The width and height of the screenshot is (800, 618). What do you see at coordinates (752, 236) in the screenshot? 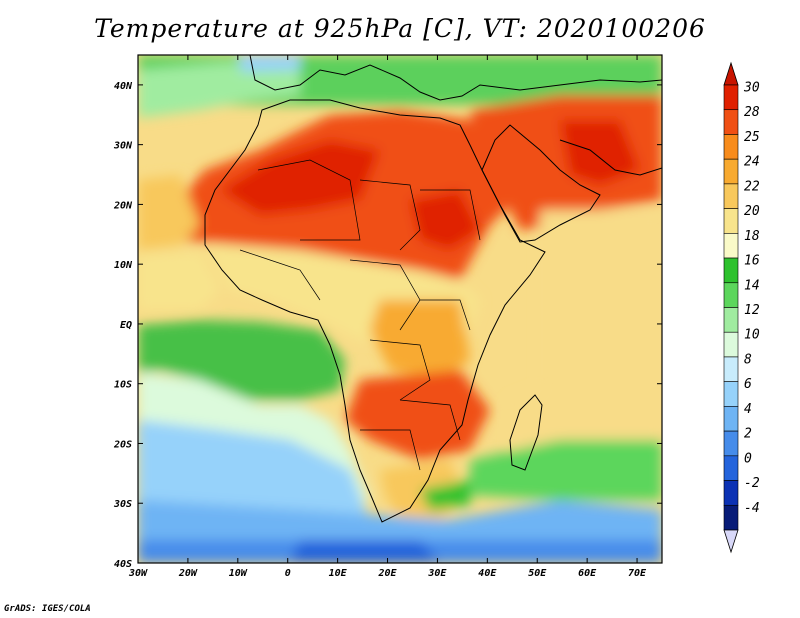
I see `colorbar-label: 18` at bounding box center [752, 236].